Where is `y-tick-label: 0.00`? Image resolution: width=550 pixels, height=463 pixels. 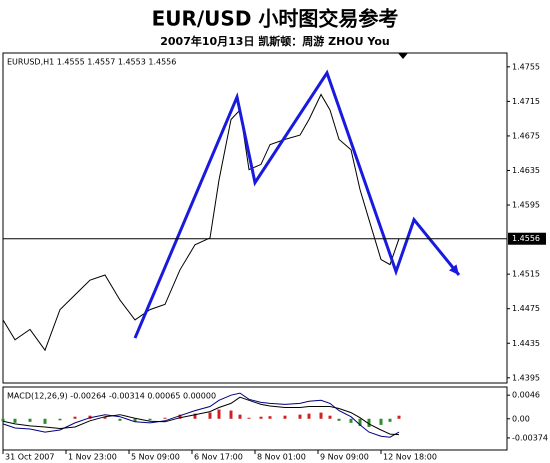
y-tick-label: 0.00 is located at coordinates (521, 418).